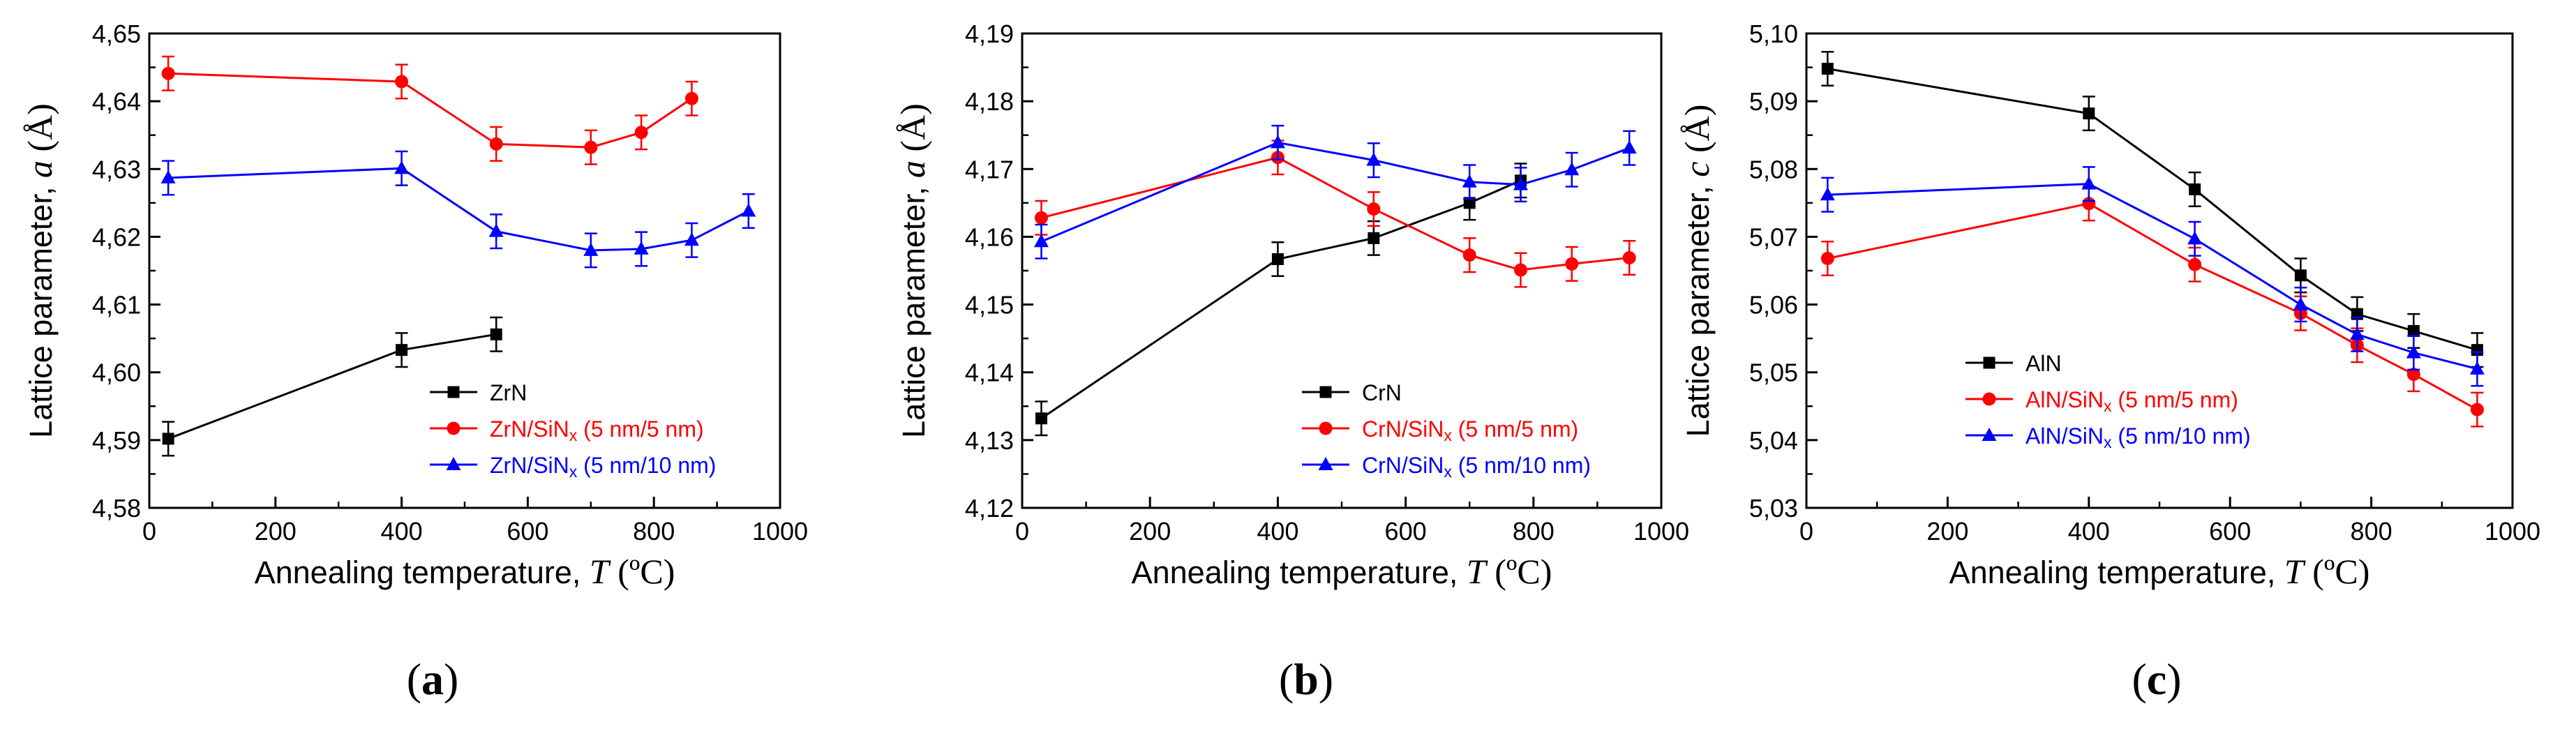 The image size is (2576, 729). Describe the element at coordinates (989, 373) in the screenshot. I see `y-tick-label: 4,14` at that location.